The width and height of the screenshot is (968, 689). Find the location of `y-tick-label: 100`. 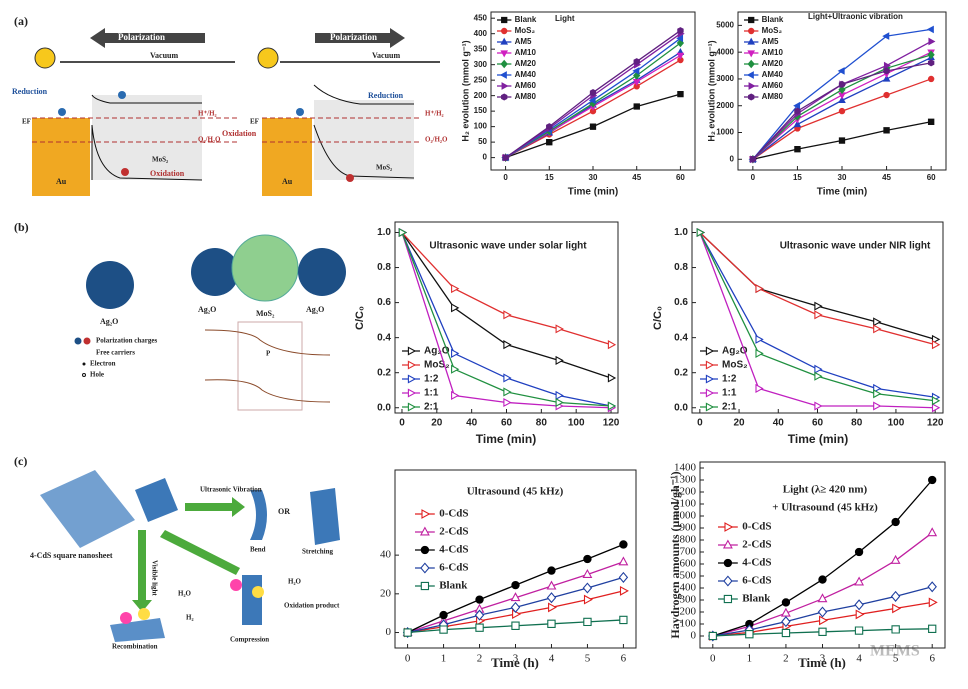

y-tick-label: 100 is located at coordinates (481, 126).